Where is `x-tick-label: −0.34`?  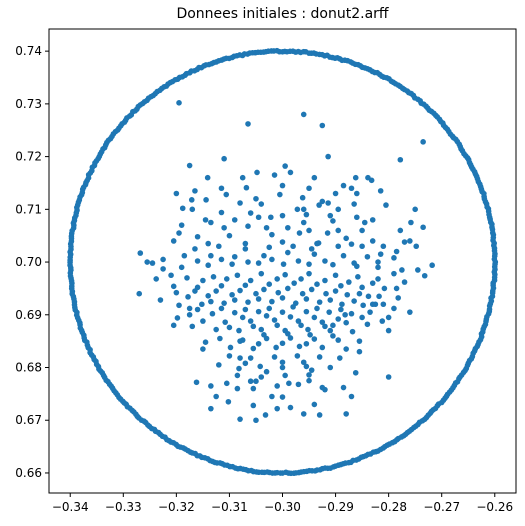
x-tick-label: −0.34 is located at coordinates (70, 507).